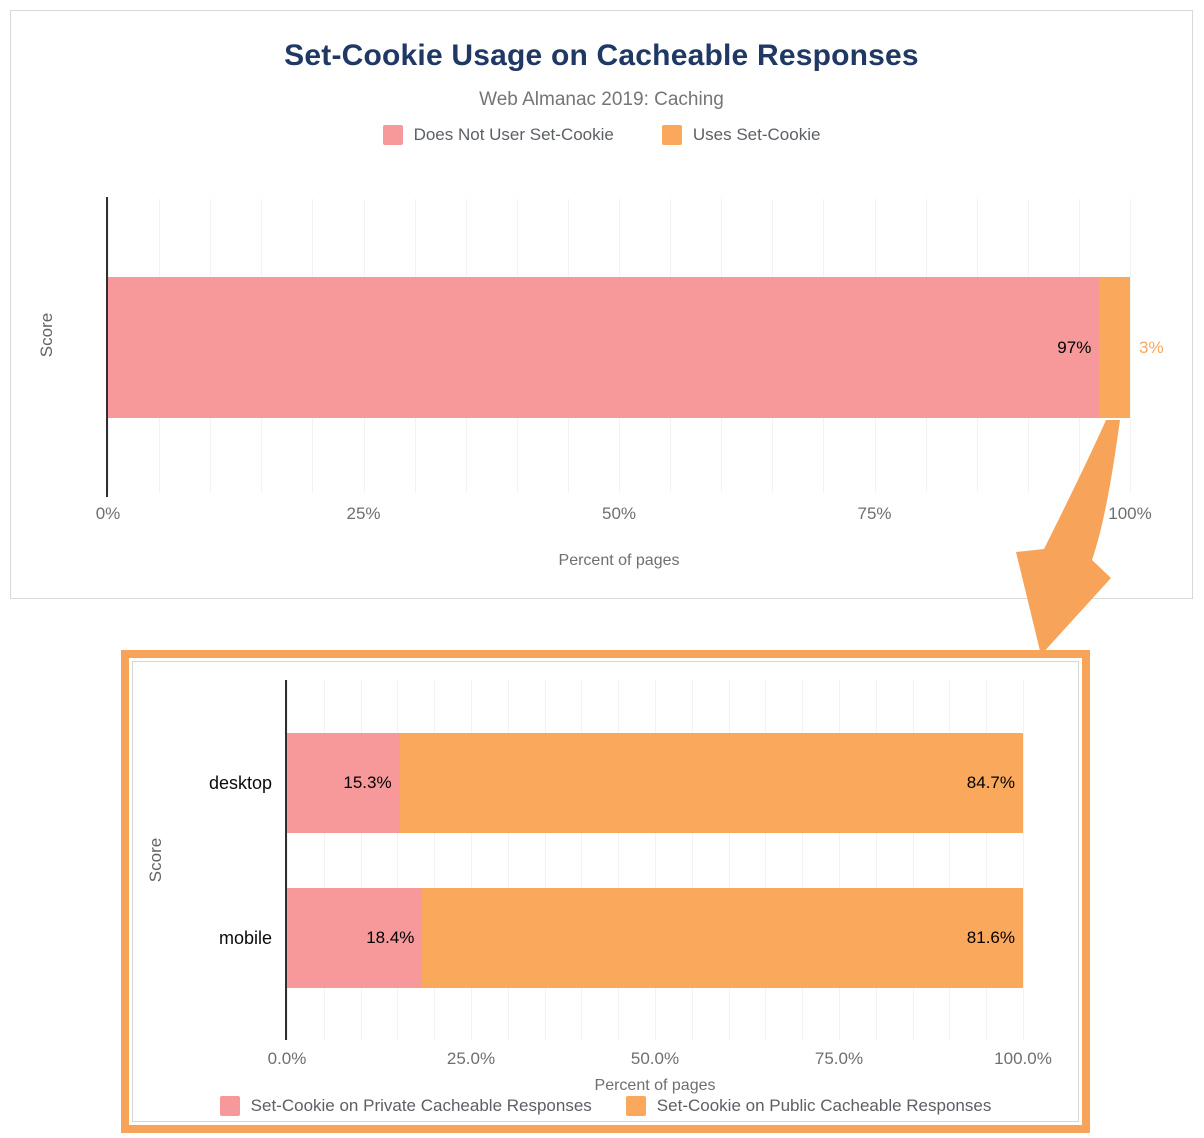 Image resolution: width=1204 pixels, height=1138 pixels. I want to click on x-tick-label: 0%, so click(108, 513).